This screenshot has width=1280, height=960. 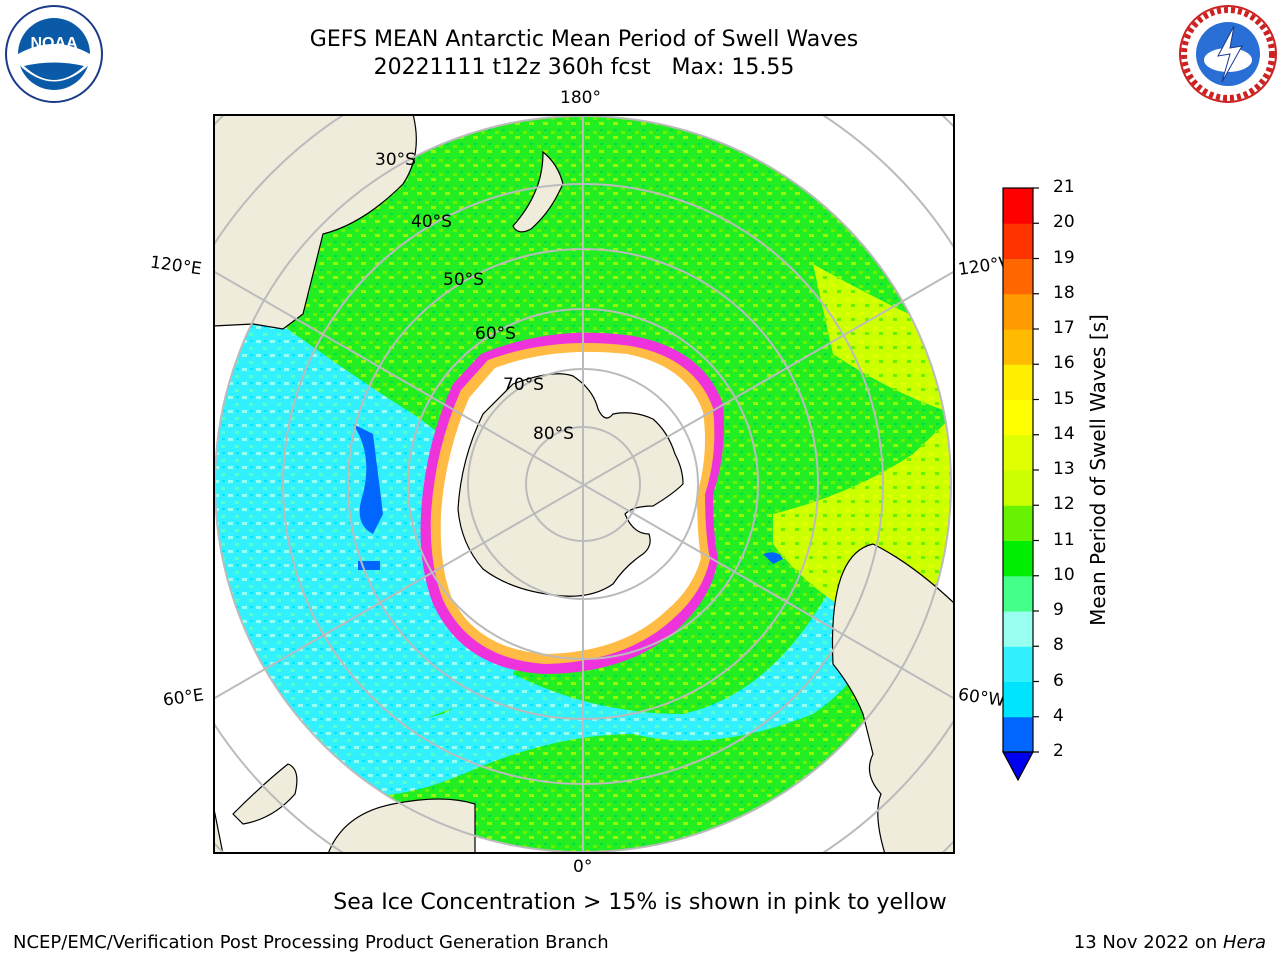 I want to click on australia, so click(x=315, y=222).